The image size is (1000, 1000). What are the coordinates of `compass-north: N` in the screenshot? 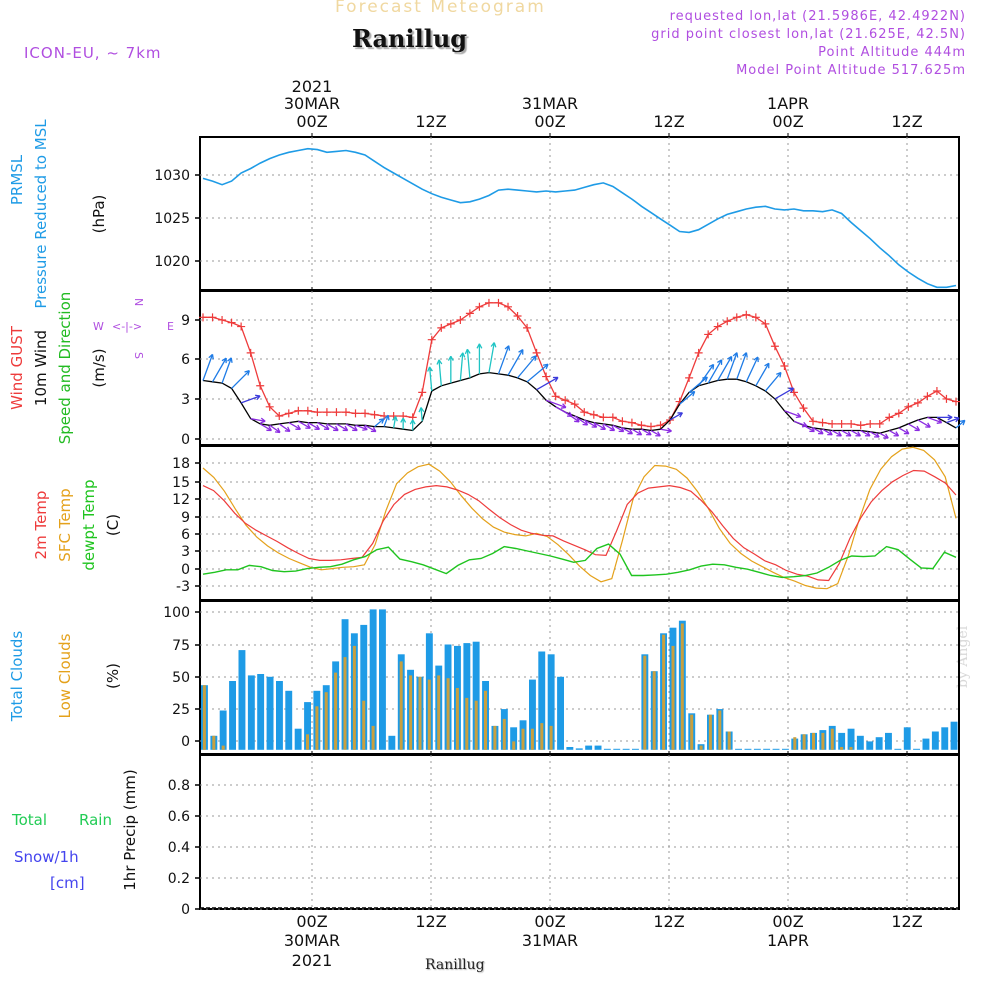 It's located at (138, 302).